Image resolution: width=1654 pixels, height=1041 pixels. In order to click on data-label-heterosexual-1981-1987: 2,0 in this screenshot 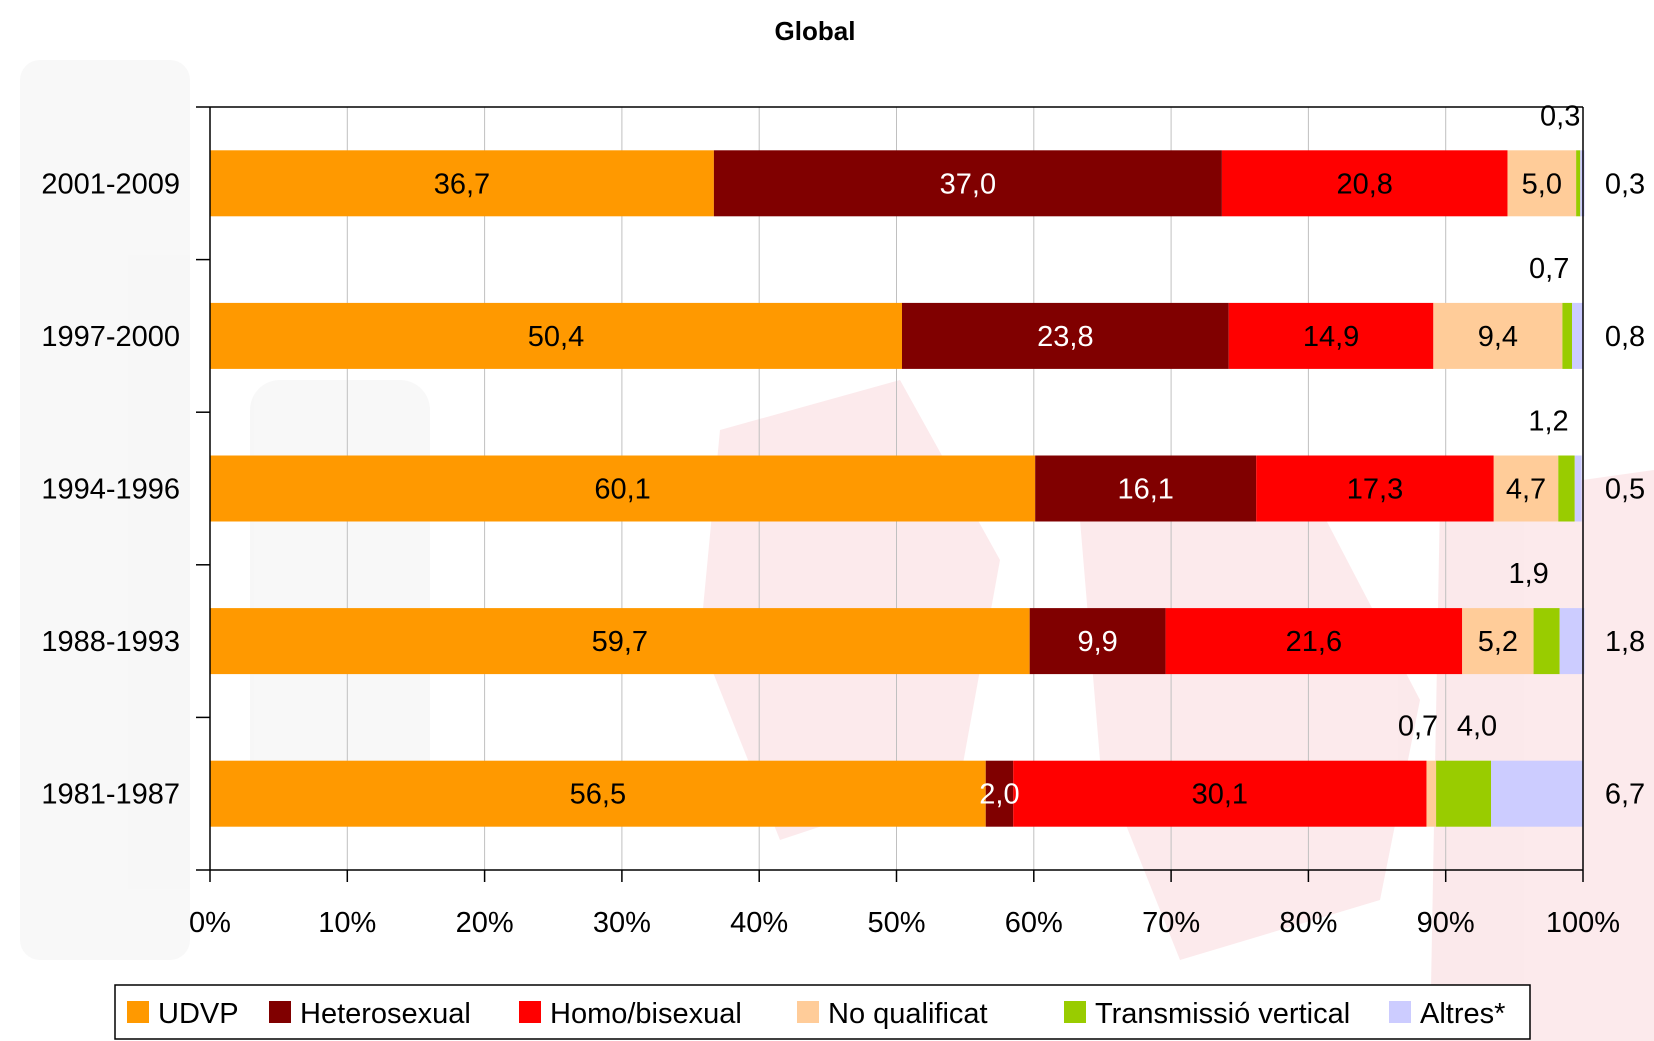, I will do `click(999, 795)`.